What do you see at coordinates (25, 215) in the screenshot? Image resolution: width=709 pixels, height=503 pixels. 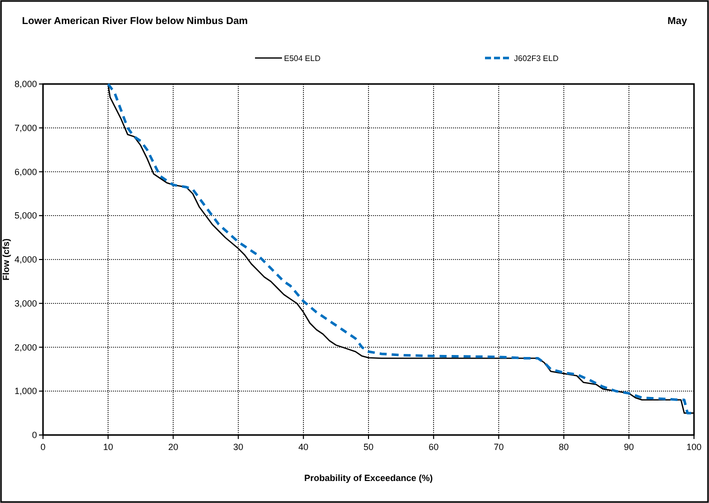 I see `y-tick-label: 5,000` at bounding box center [25, 215].